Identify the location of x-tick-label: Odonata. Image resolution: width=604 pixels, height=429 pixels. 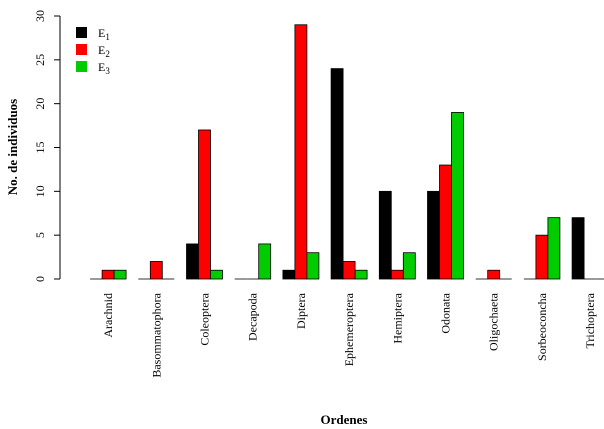
(446, 312).